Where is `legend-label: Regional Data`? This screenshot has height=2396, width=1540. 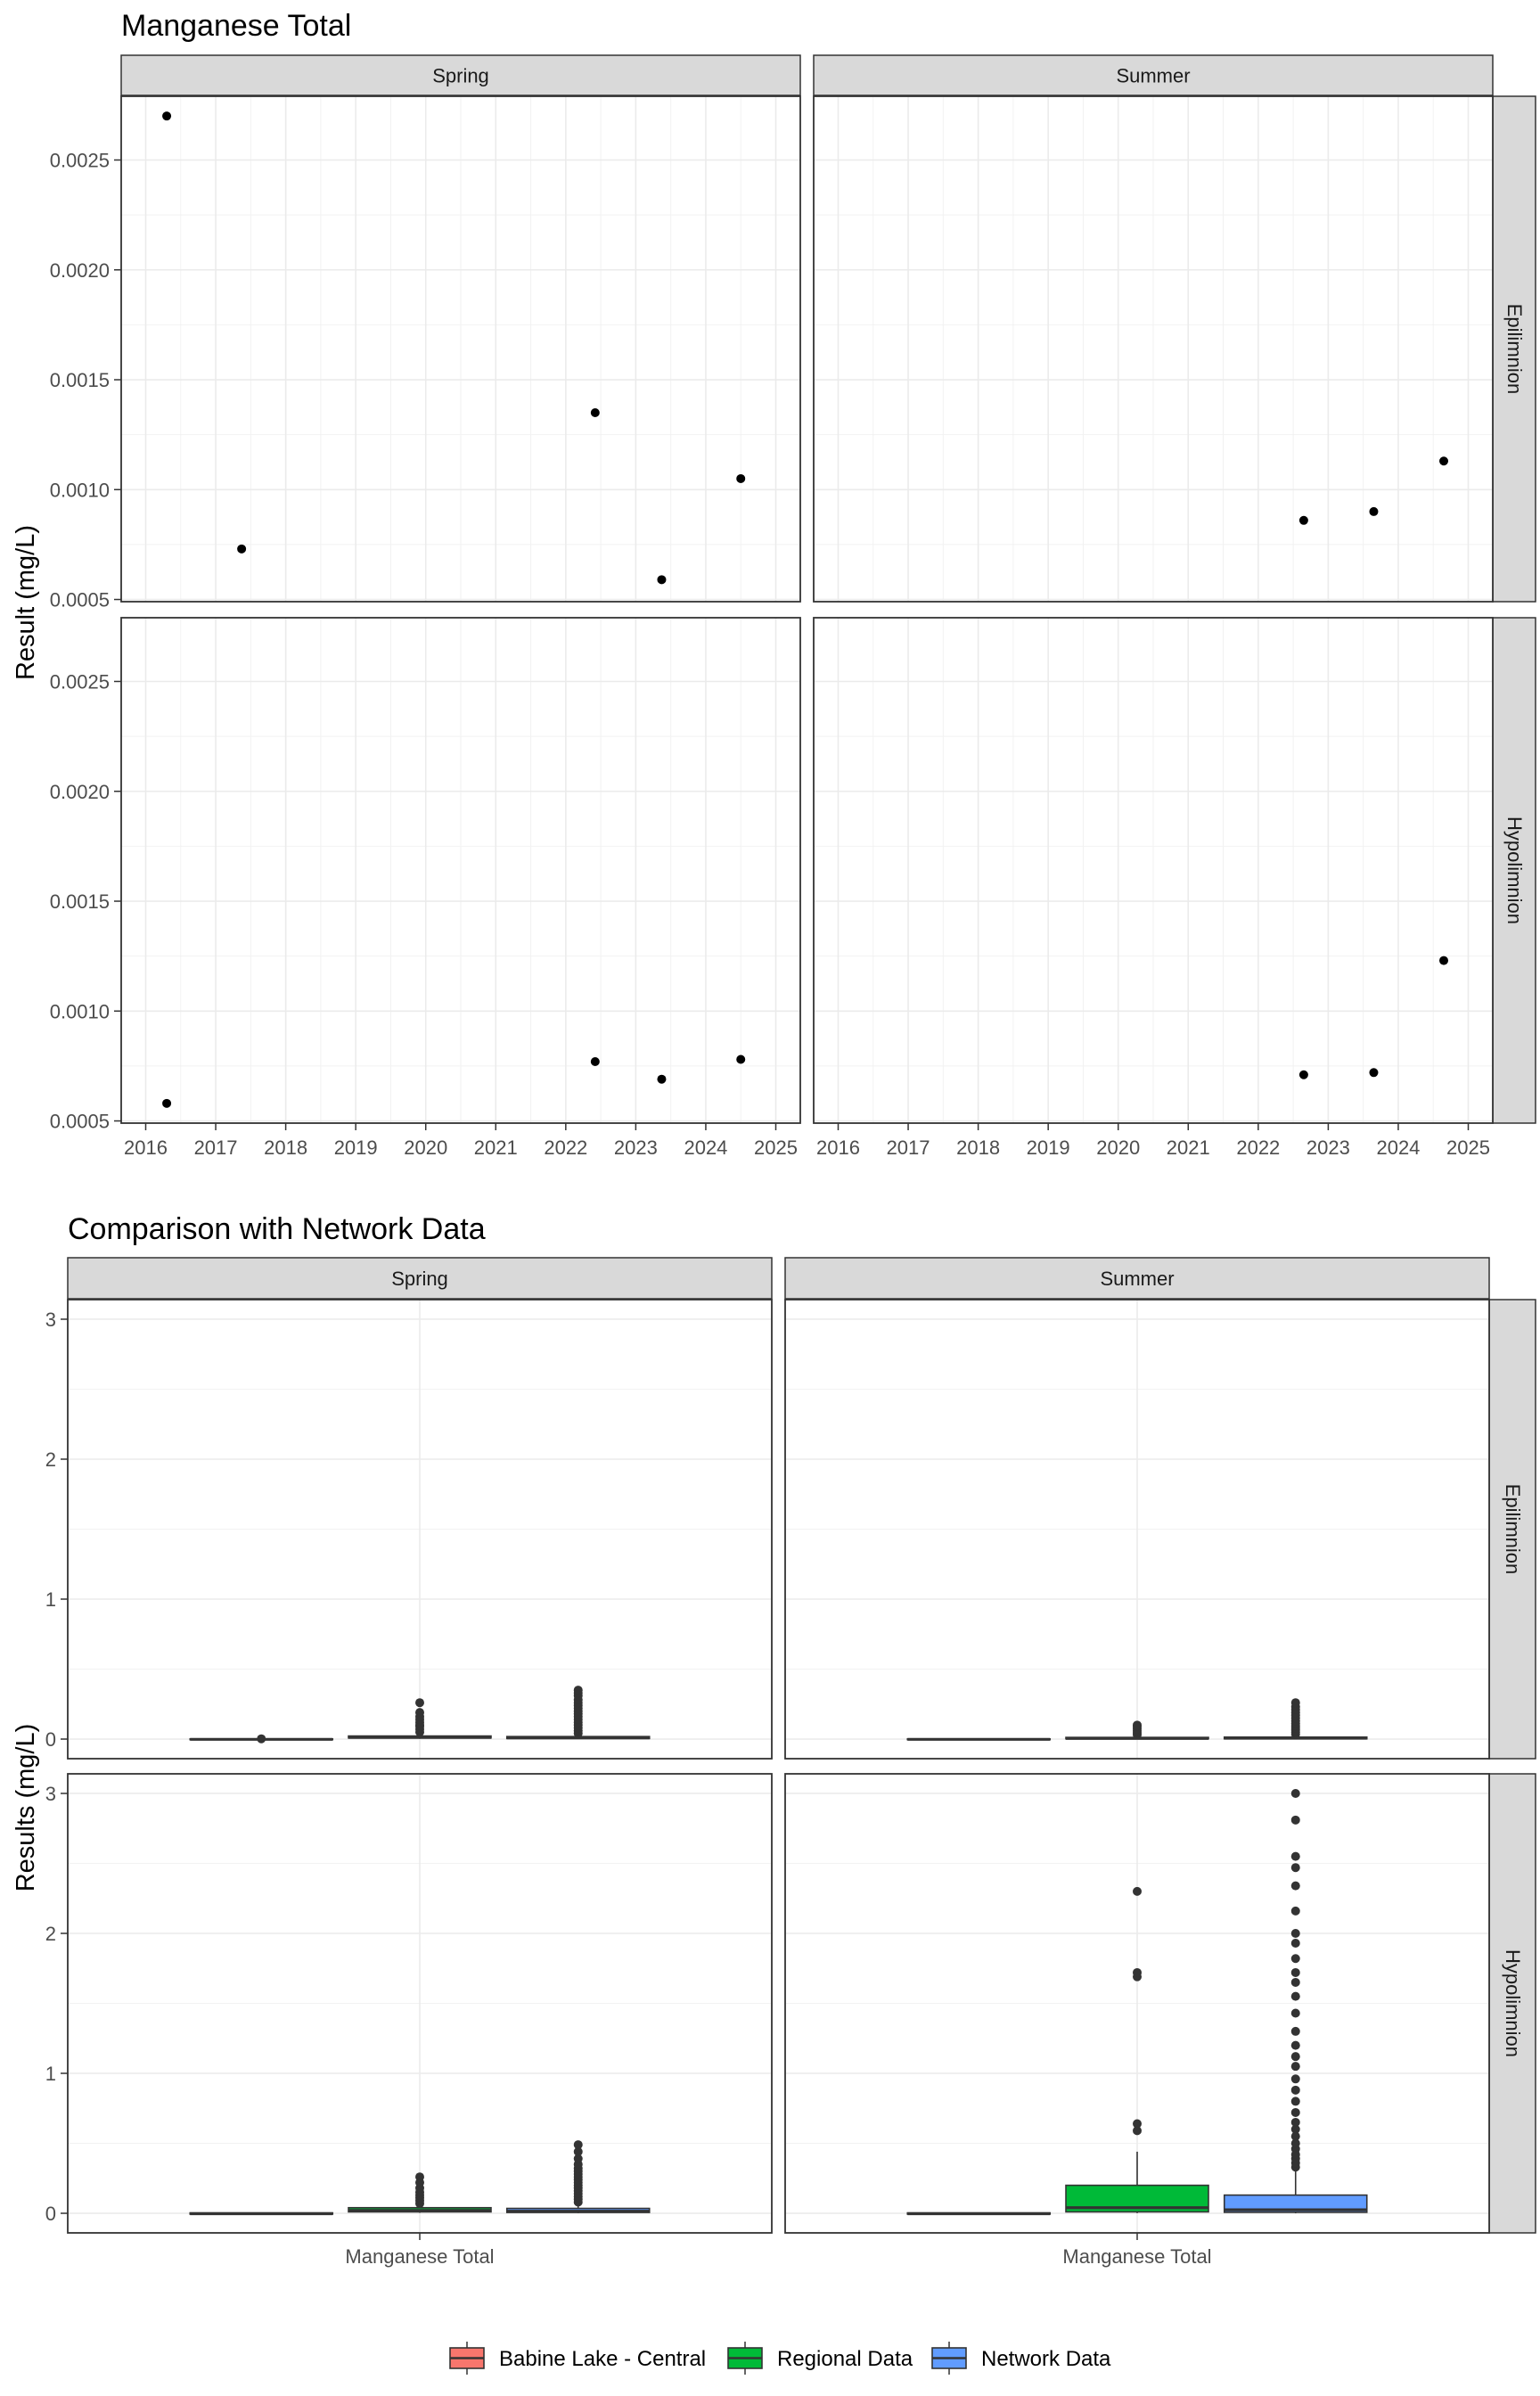
legend-label: Regional Data is located at coordinates (845, 2359).